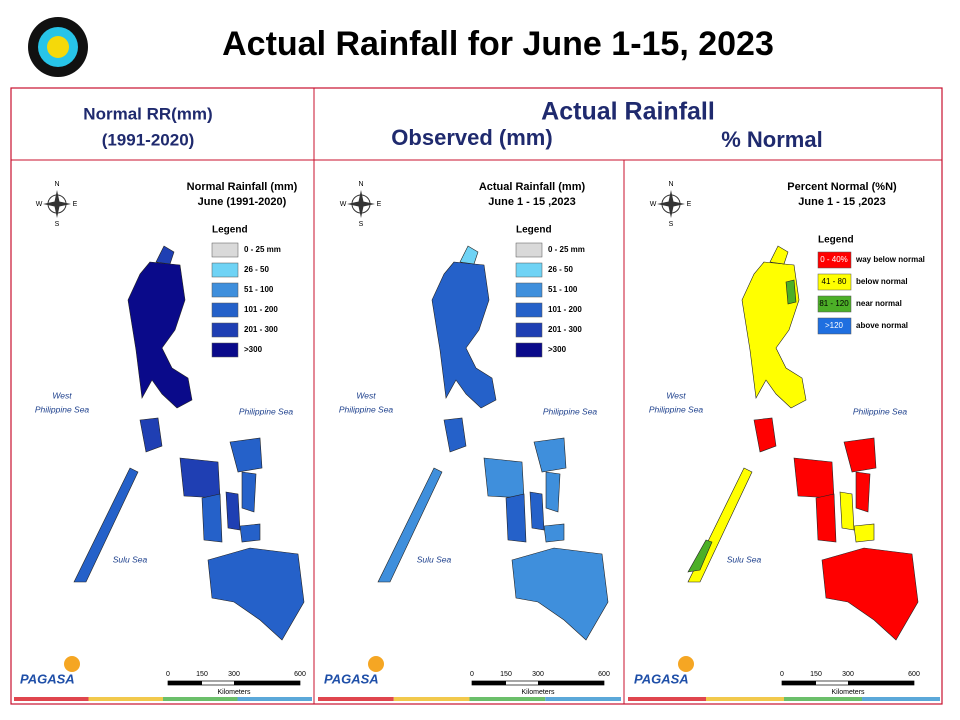  I want to click on legend-description: above normal, so click(882, 325).